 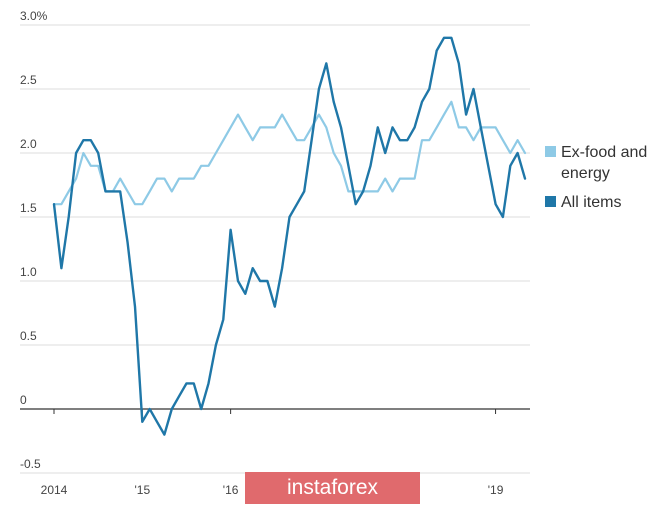 I want to click on x-tick-label: '19, so click(x=496, y=490).